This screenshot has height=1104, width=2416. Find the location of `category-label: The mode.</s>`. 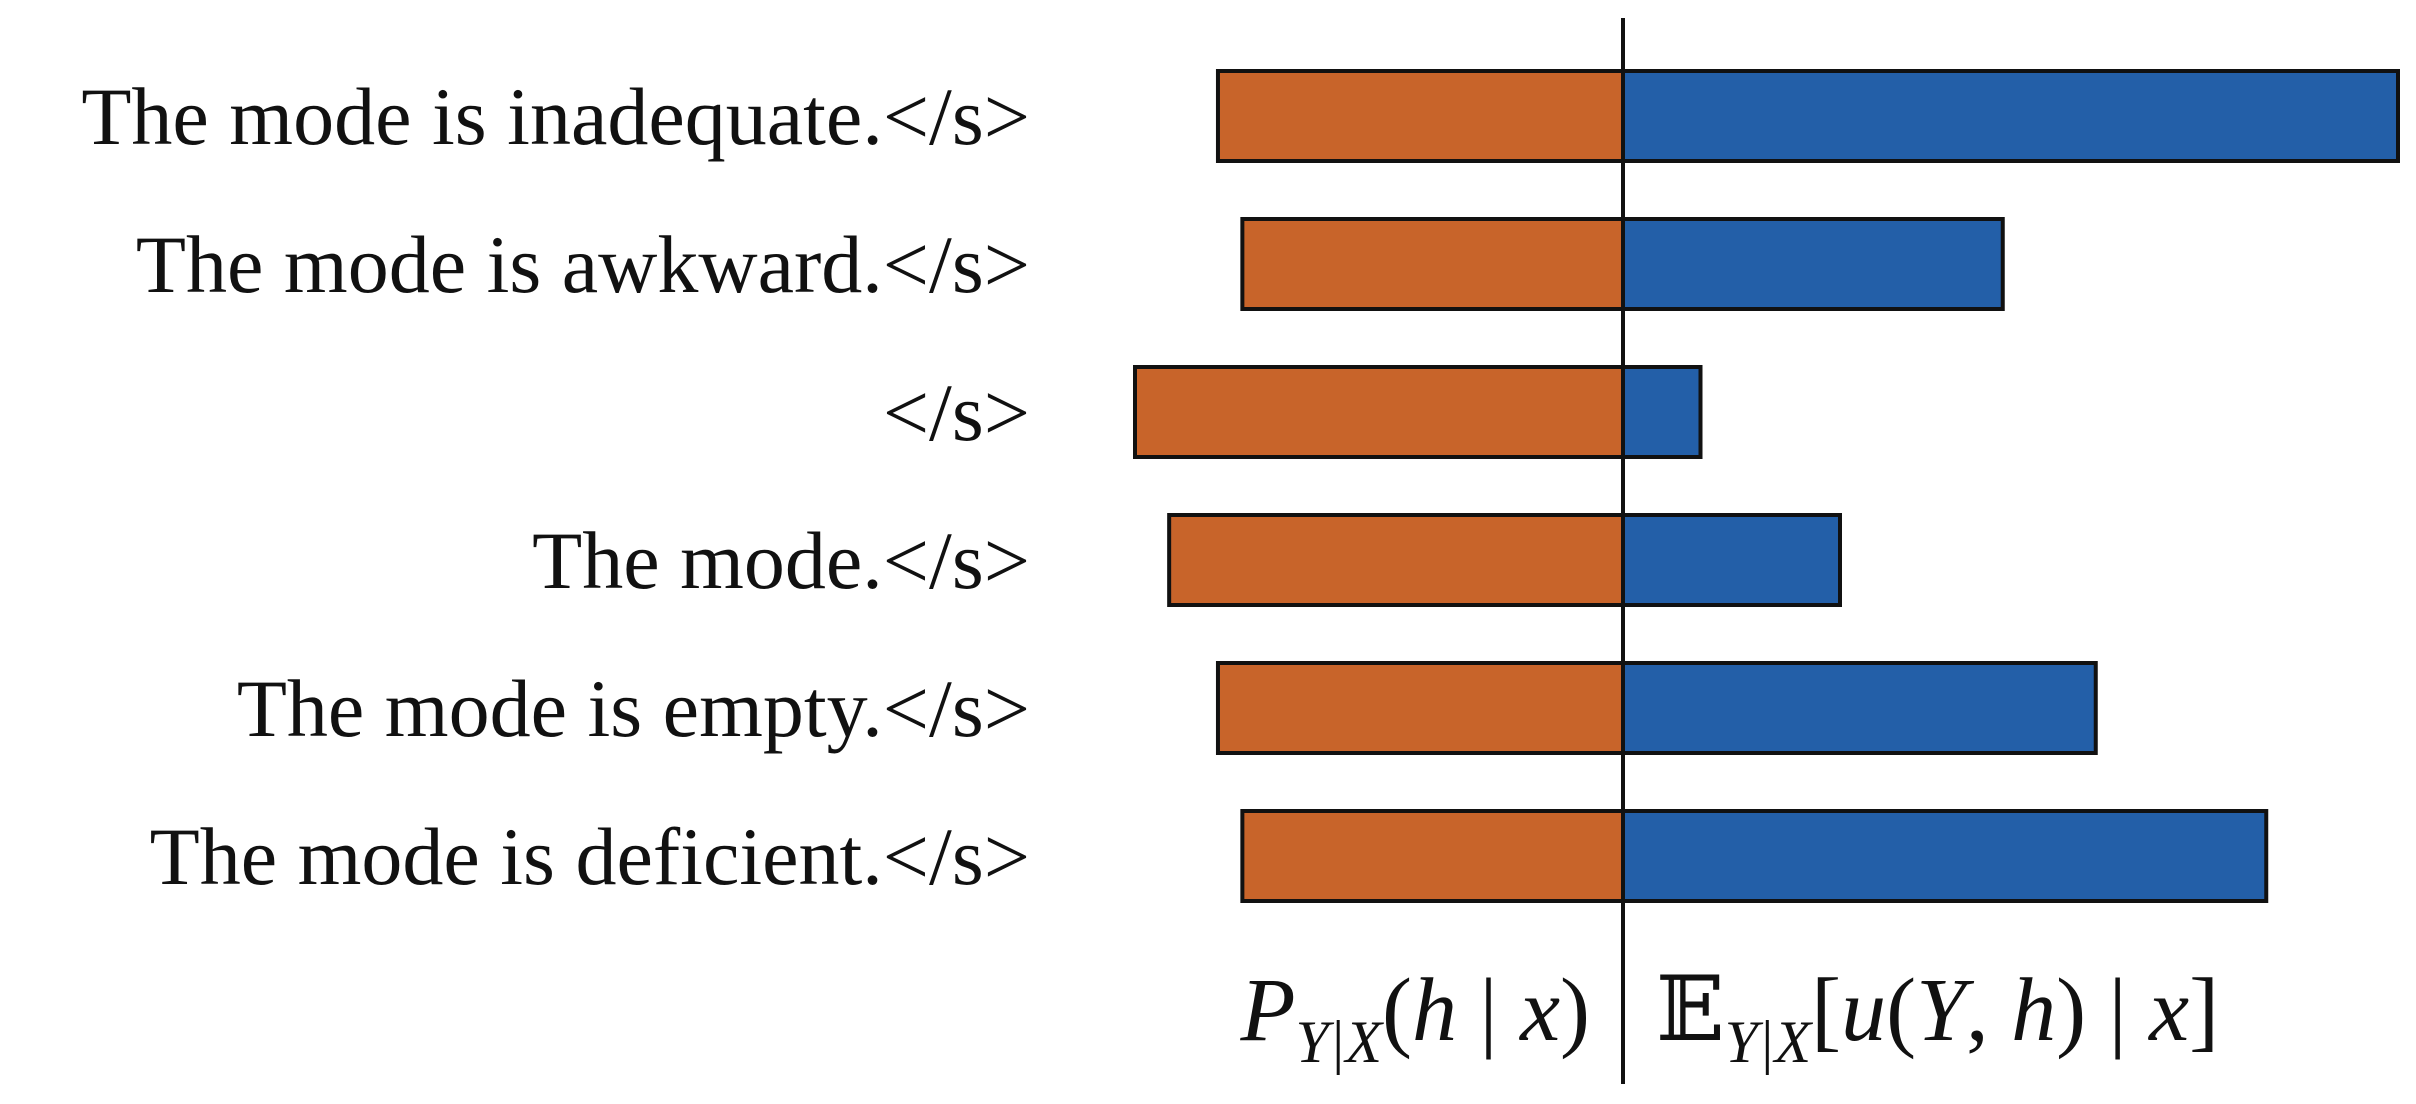

category-label: The mode.</s> is located at coordinates (781, 560).